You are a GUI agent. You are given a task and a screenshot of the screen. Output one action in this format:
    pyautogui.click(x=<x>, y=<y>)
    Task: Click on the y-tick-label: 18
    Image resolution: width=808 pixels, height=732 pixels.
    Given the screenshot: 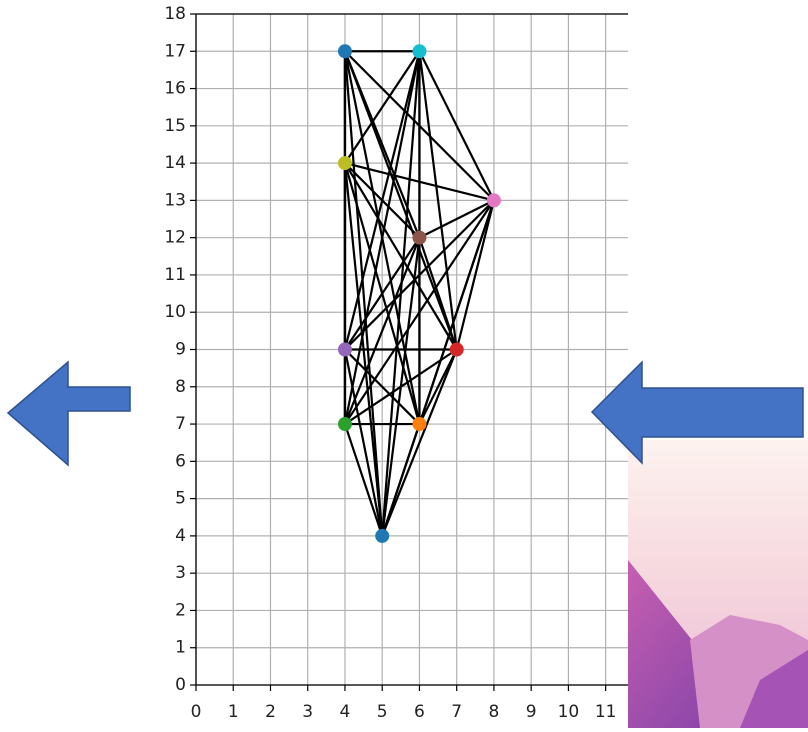 What is the action you would take?
    pyautogui.click(x=175, y=14)
    